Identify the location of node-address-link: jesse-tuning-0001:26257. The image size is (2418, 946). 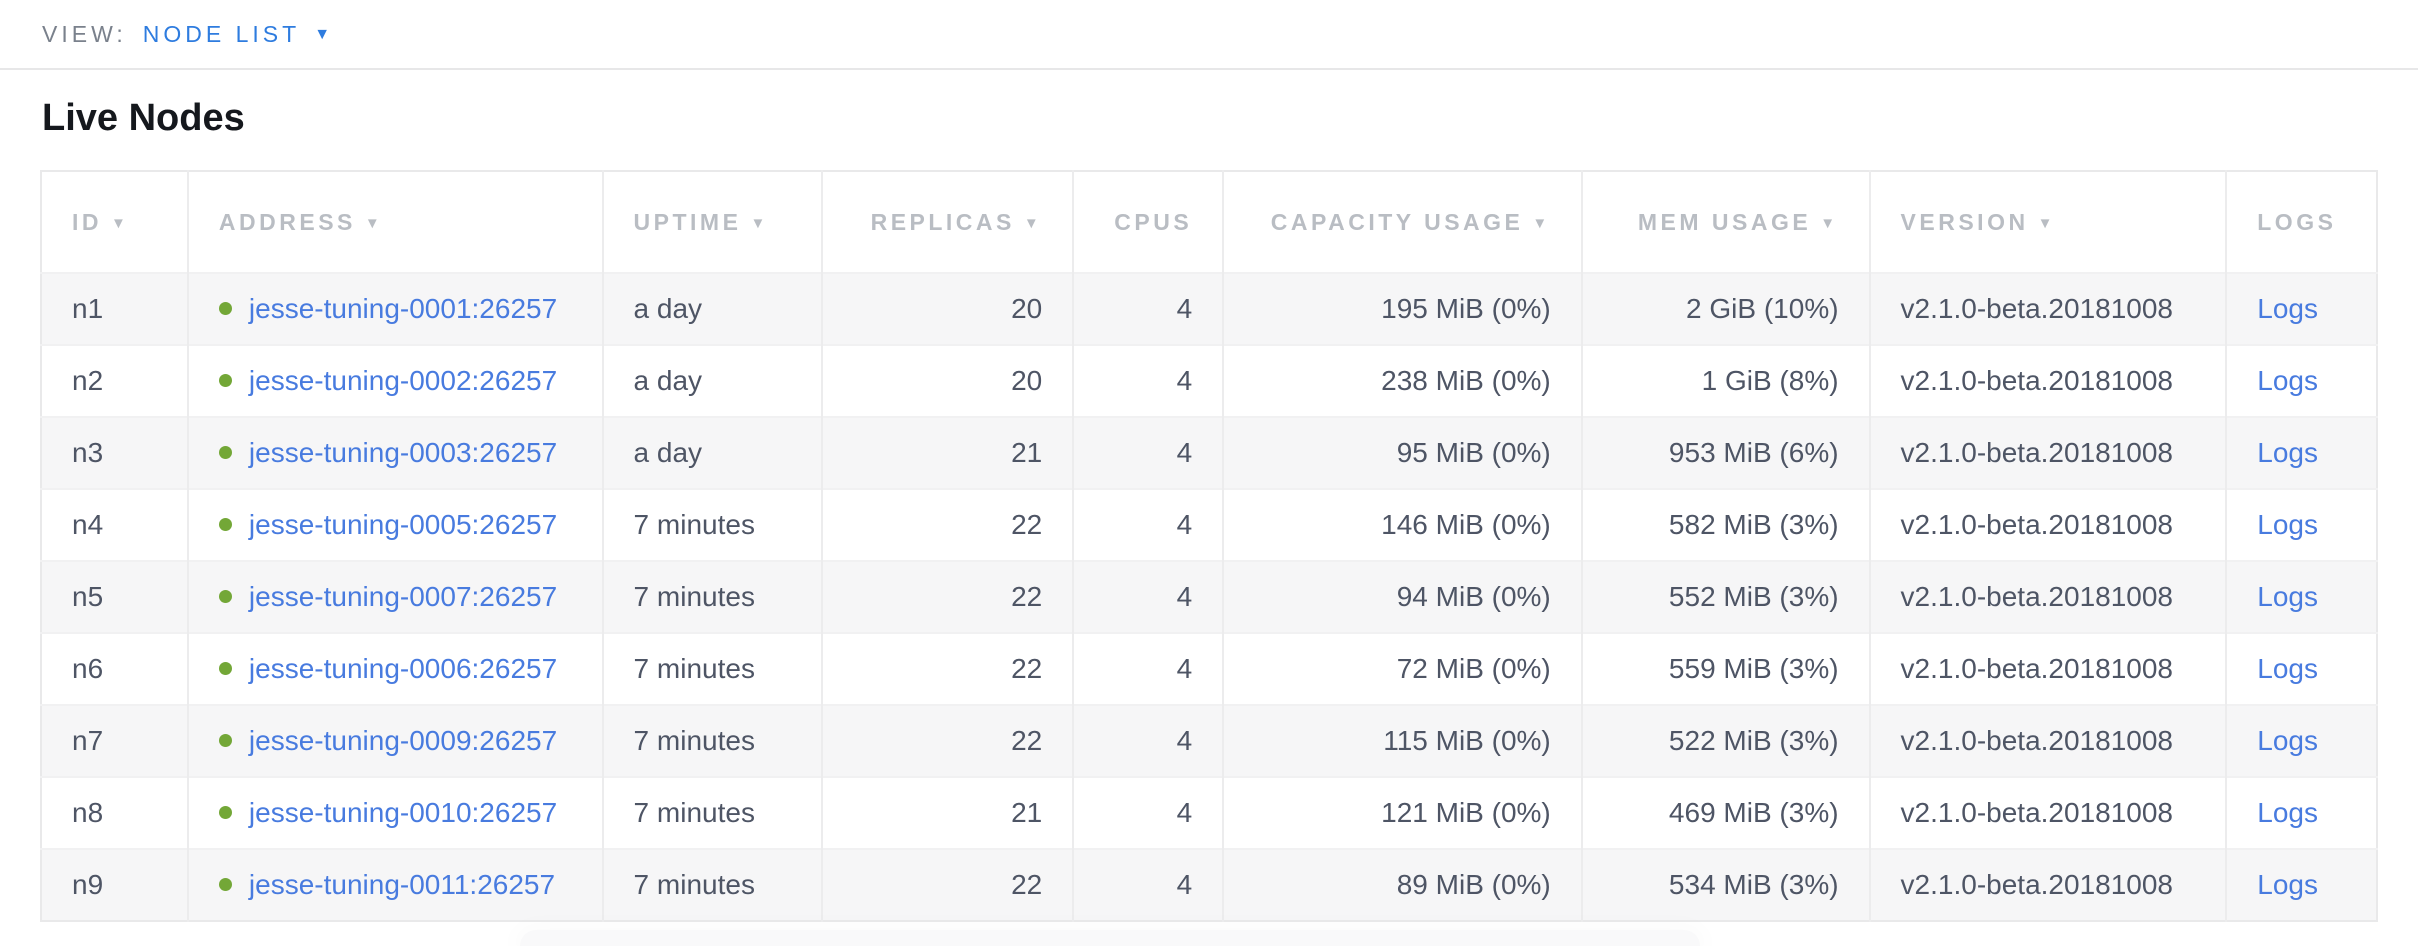
(403, 308).